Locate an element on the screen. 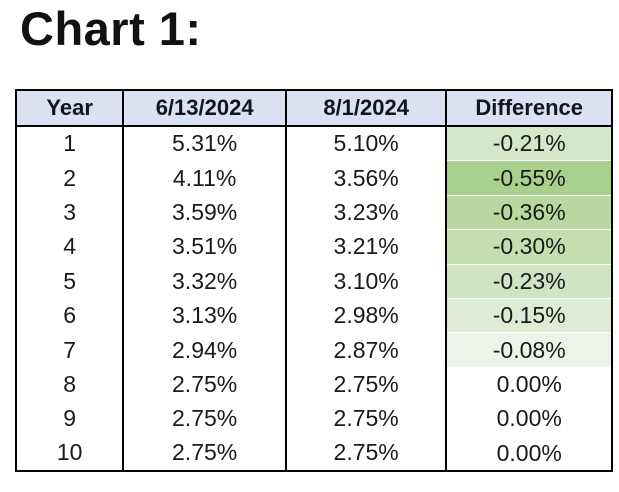 The width and height of the screenshot is (619, 492). cell-rate-2: 3.56% is located at coordinates (366, 178).